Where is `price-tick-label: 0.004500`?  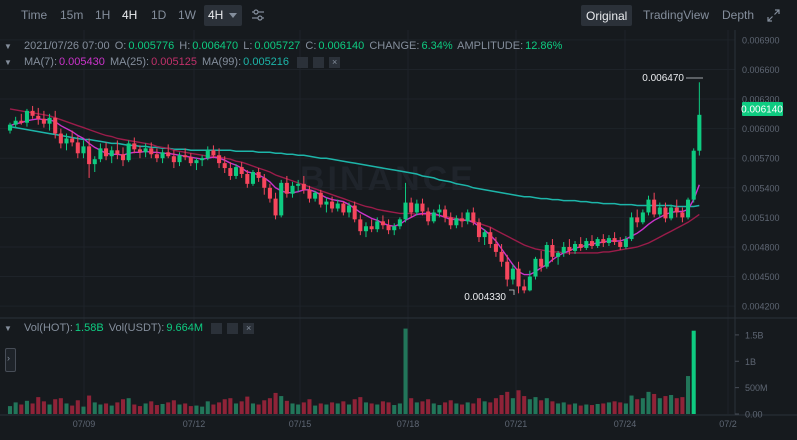
price-tick-label: 0.004500 is located at coordinates (761, 277).